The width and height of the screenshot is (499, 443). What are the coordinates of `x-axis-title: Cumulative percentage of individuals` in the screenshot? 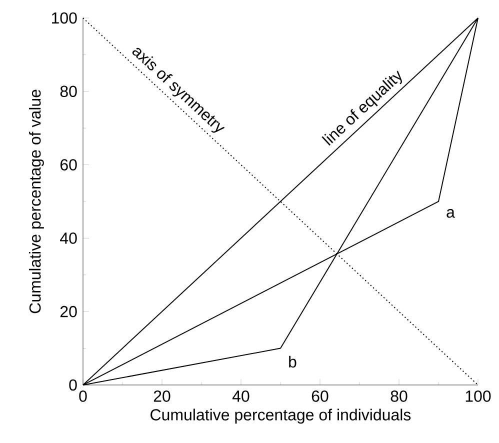 It's located at (280, 416).